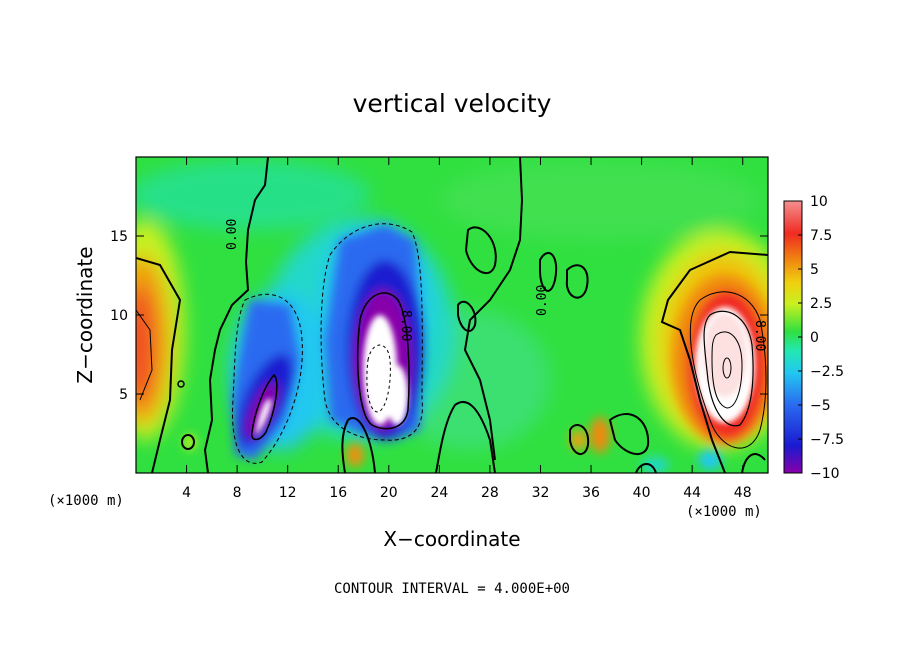  What do you see at coordinates (821, 338) in the screenshot?
I see `colorbar-ticks: 10 7.5 5 2.5 0 −2.5 −5 −7.5 −10` at bounding box center [821, 338].